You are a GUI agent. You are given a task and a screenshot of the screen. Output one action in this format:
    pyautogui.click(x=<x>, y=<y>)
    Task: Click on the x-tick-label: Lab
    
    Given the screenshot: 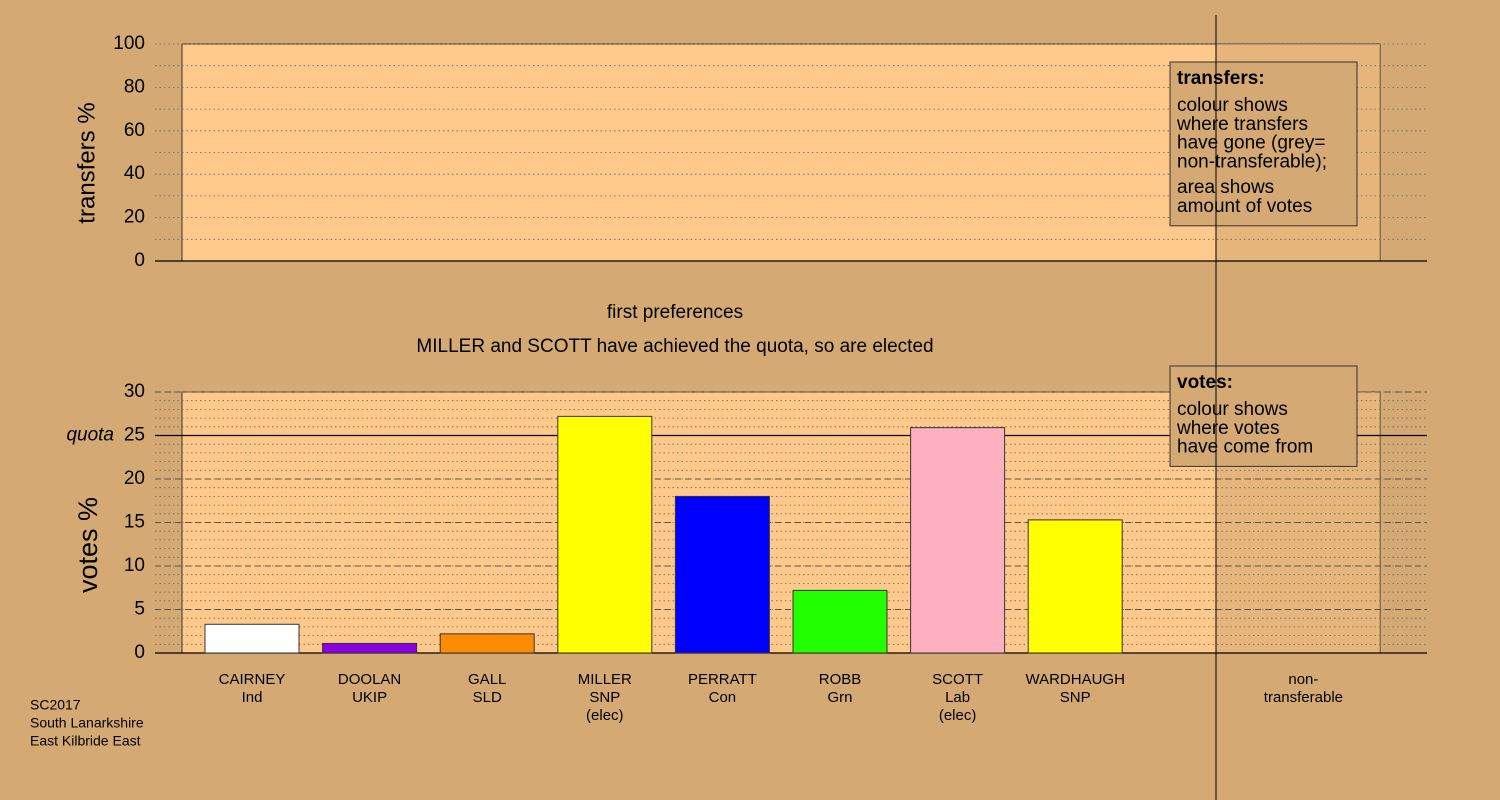 What is the action you would take?
    pyautogui.click(x=957, y=697)
    